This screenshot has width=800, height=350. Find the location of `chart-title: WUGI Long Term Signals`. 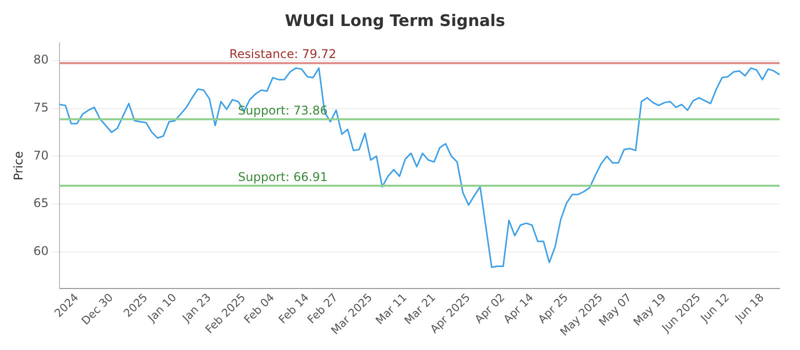

chart-title: WUGI Long Term Signals is located at coordinates (395, 20).